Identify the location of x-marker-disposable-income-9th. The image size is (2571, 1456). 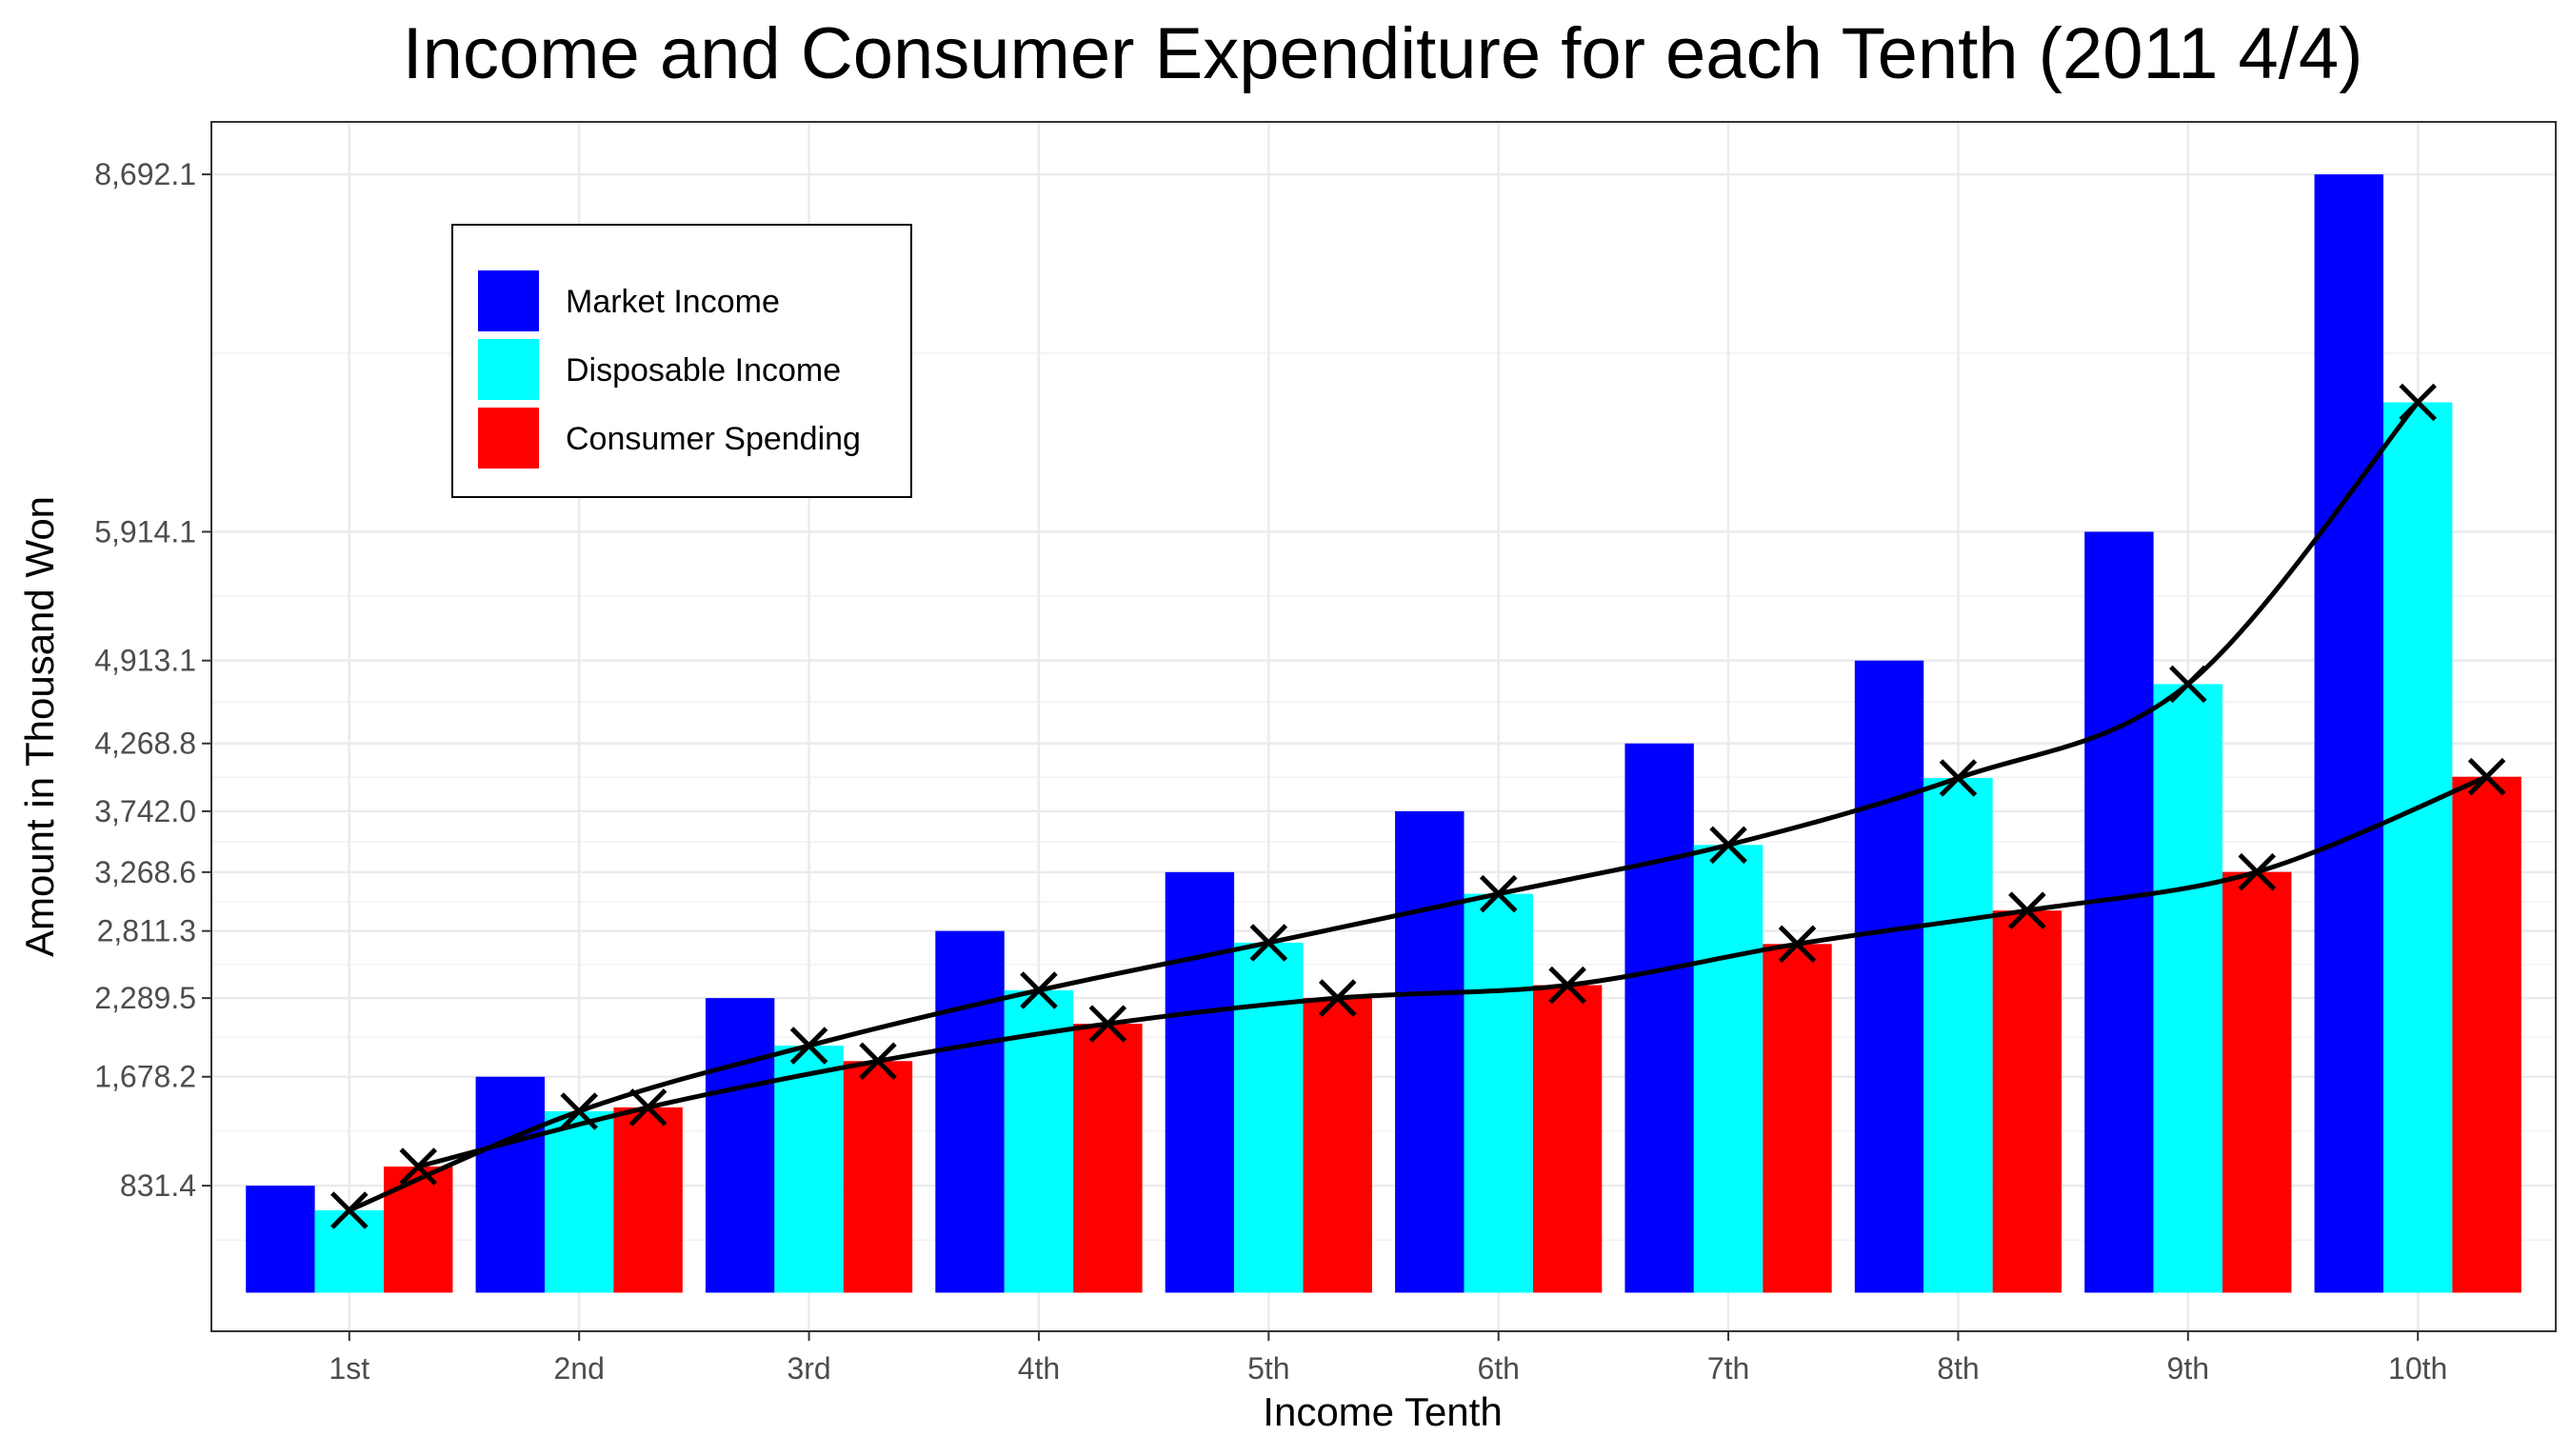
(2188, 684).